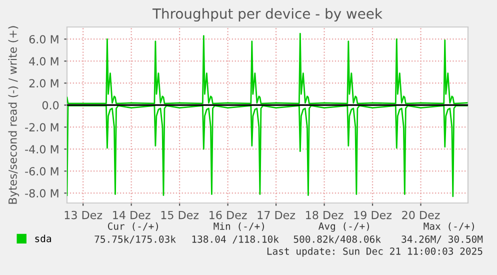 Image resolution: width=497 pixels, height=275 pixels. I want to click on y-tick-label: -8.0 M, so click(41, 193).